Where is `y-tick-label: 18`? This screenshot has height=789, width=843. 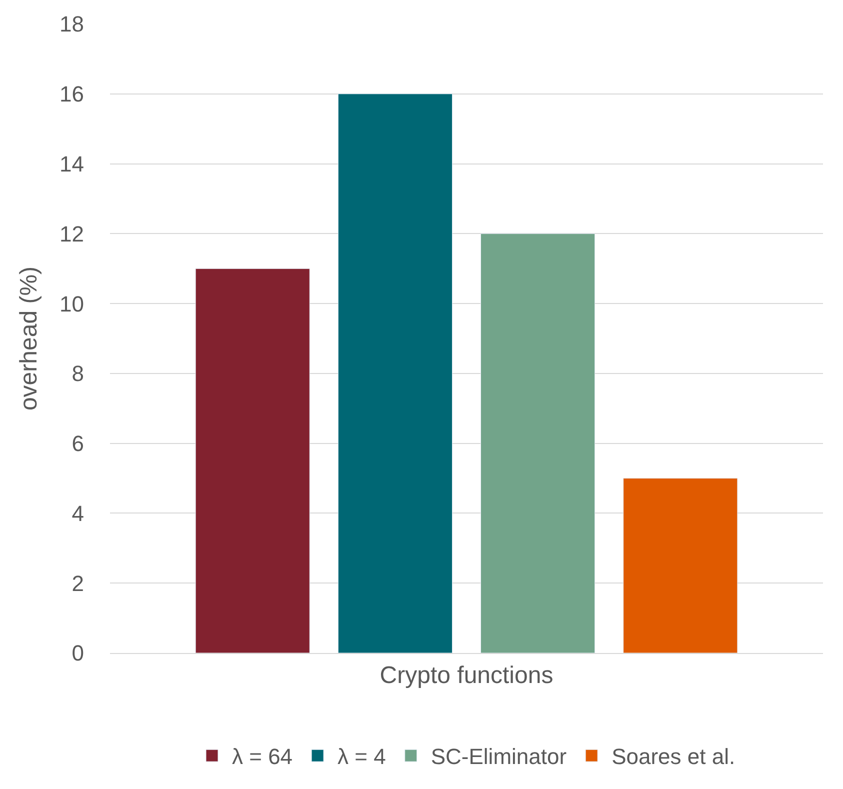 y-tick-label: 18 is located at coordinates (72, 24).